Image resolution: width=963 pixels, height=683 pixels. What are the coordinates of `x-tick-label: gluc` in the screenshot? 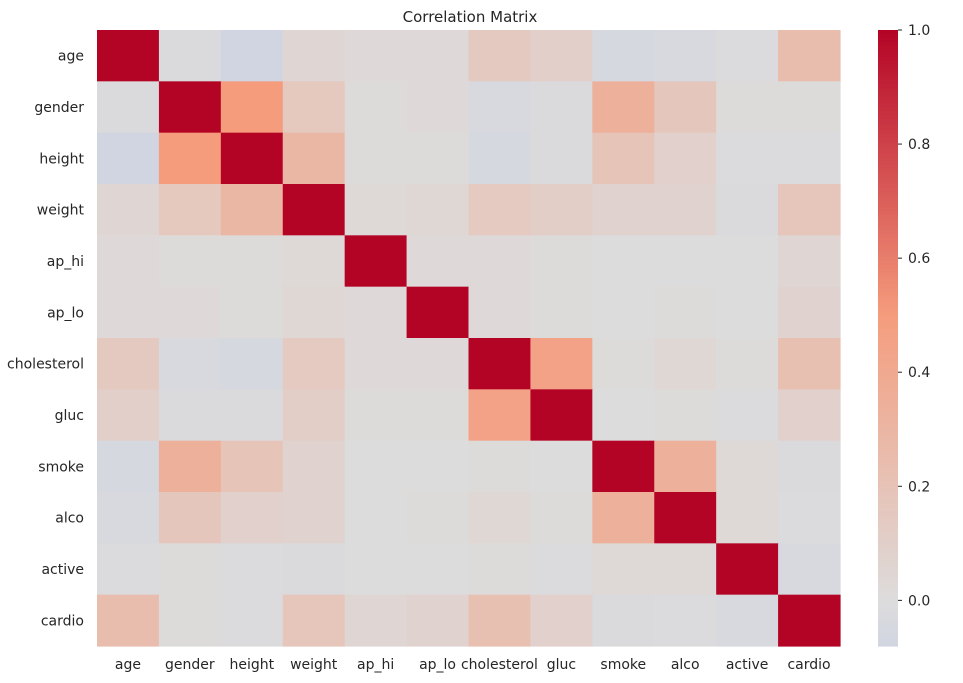 It's located at (561, 665).